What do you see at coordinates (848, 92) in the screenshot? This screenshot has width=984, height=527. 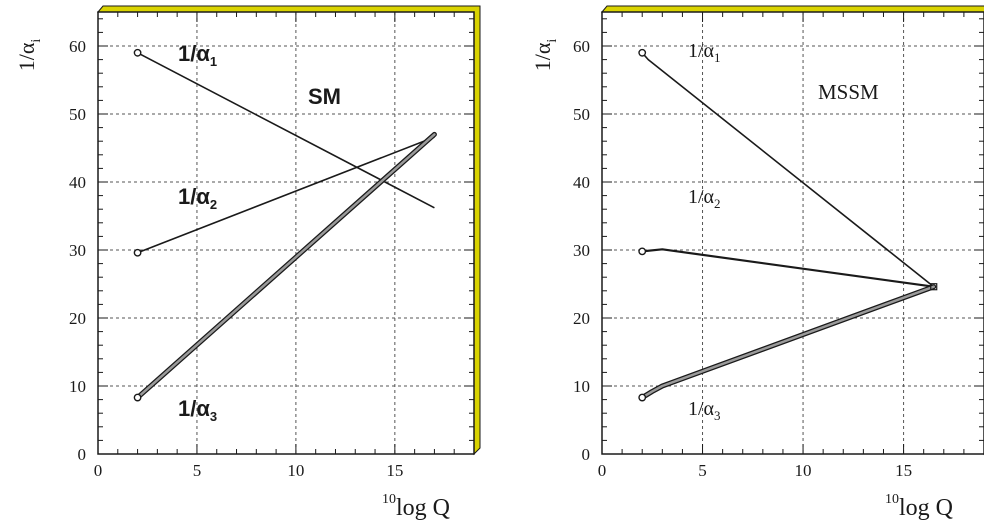 I see `panel-title: MSSM` at bounding box center [848, 92].